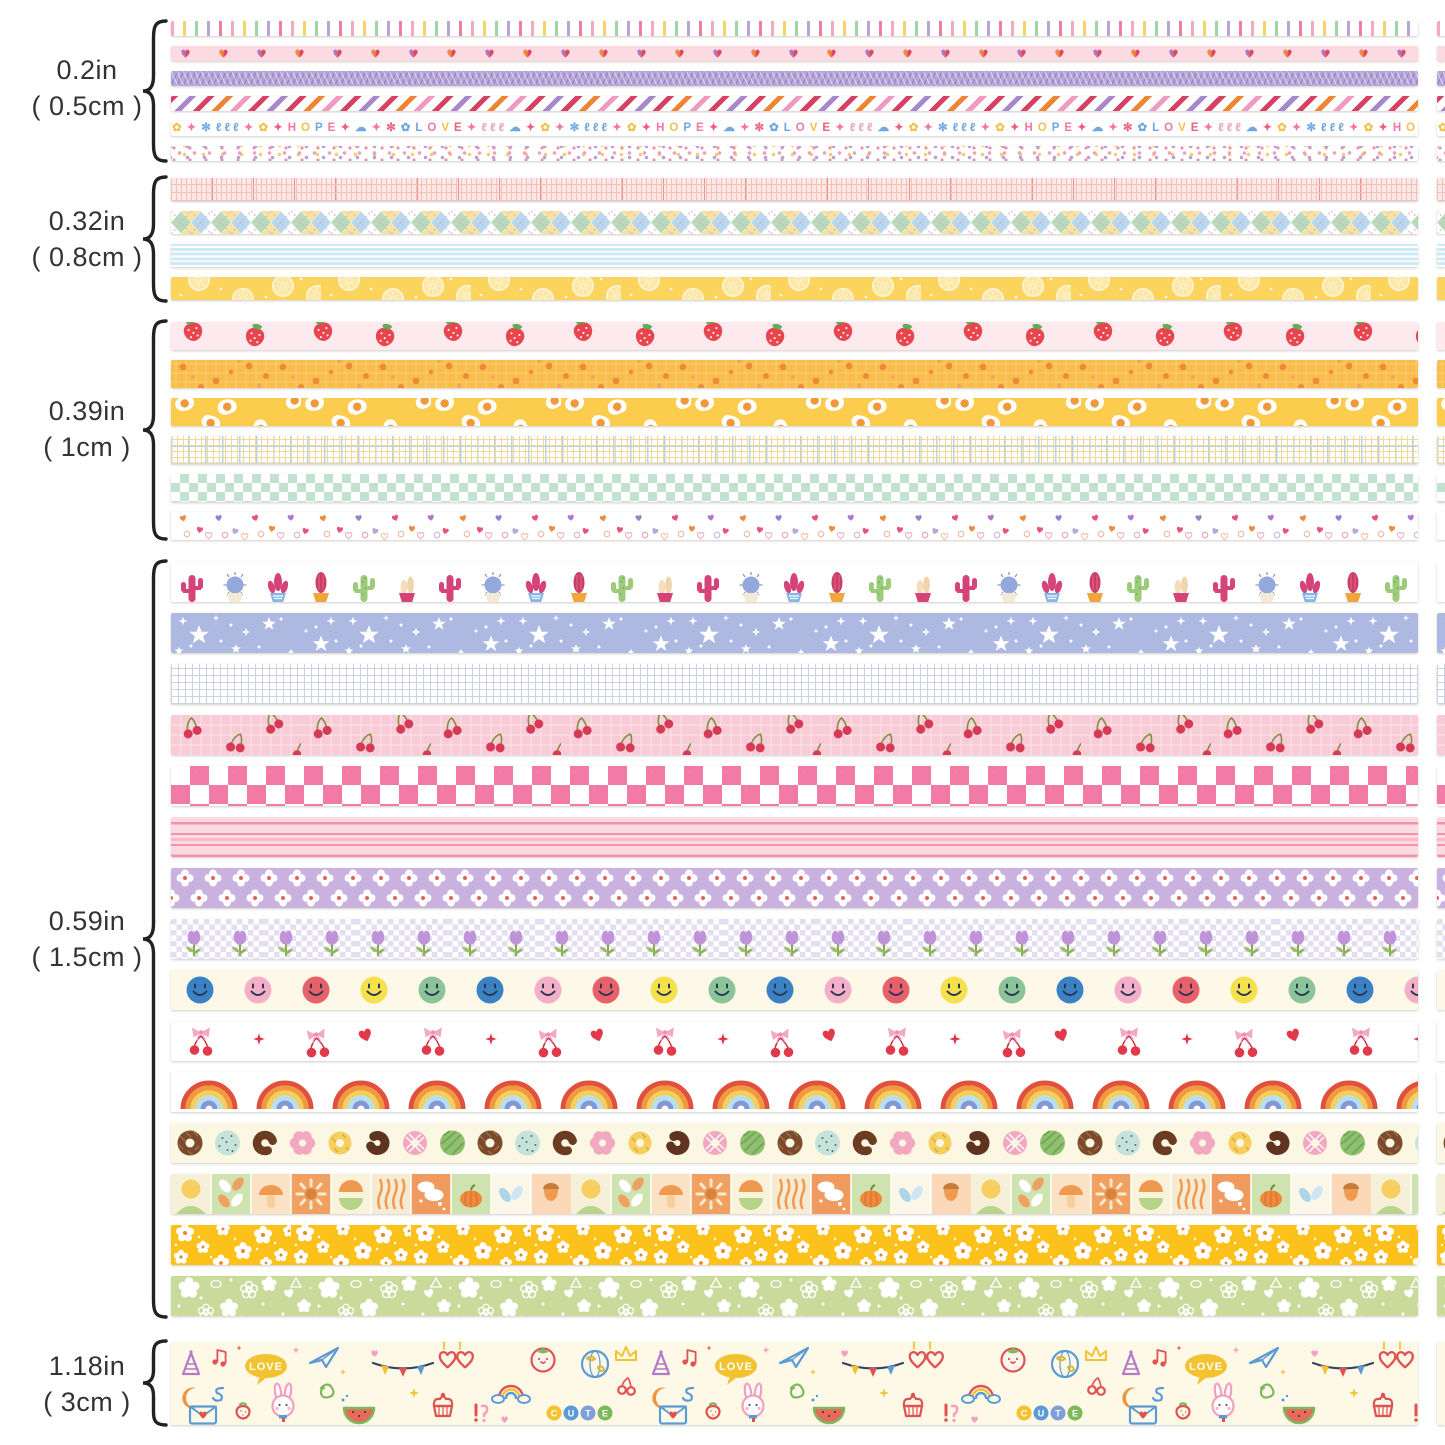 Image resolution: width=1445 pixels, height=1445 pixels. Describe the element at coordinates (794, 374) in the screenshot. I see `tape-strip-oranges-on-grid` at that location.